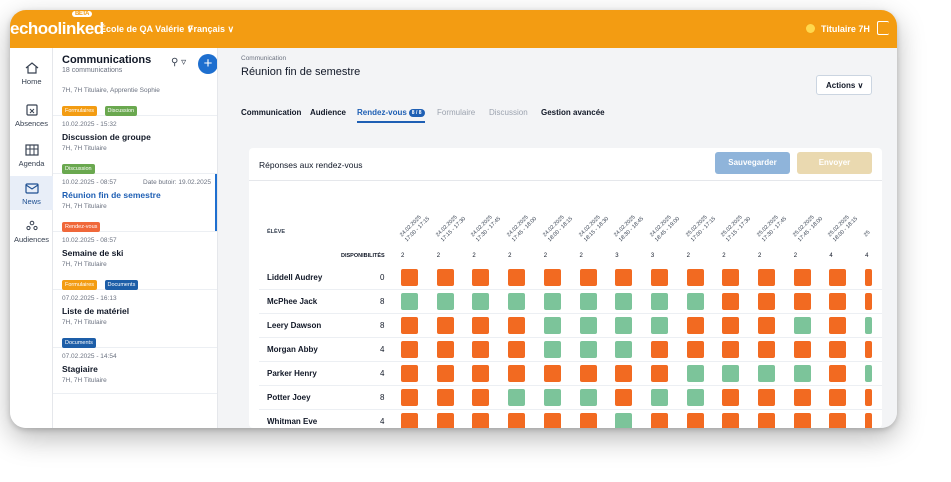 The width and height of the screenshot is (951, 482). What do you see at coordinates (834, 163) in the screenshot?
I see `send-button: Envoyer` at bounding box center [834, 163].